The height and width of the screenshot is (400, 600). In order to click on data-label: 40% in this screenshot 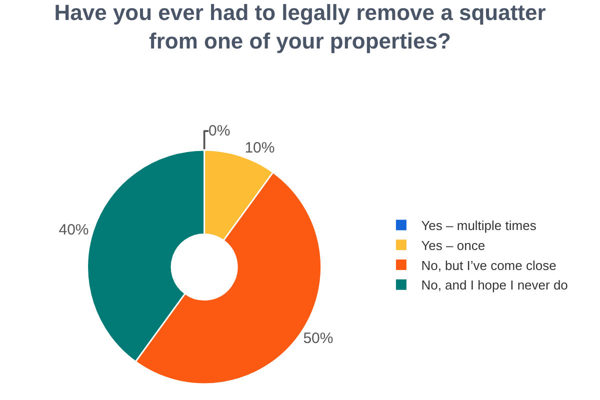, I will do `click(73, 230)`.